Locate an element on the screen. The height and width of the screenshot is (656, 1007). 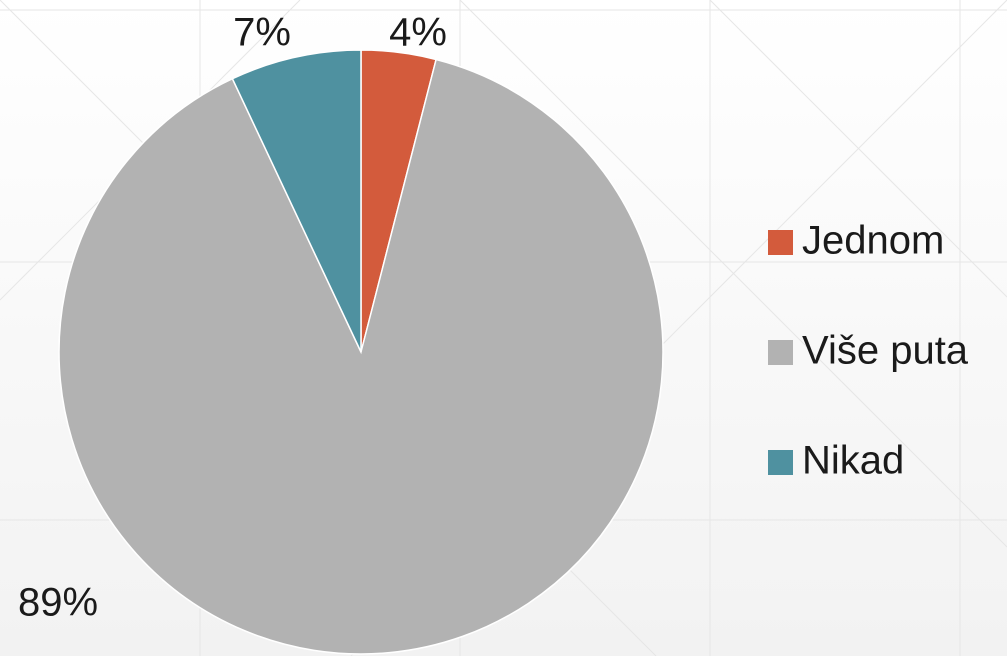
legend-label: Više puta is located at coordinates (885, 351).